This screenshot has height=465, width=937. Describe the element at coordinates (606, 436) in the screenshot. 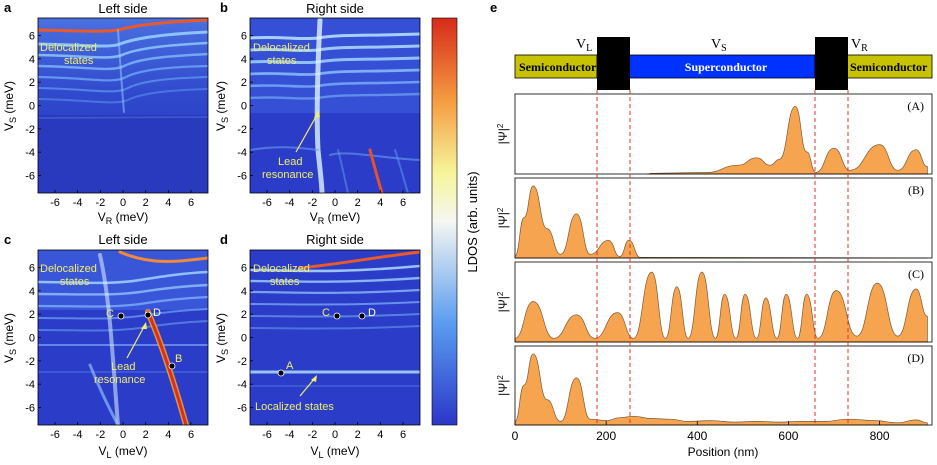

I see `e-xtick-label: 200` at that location.